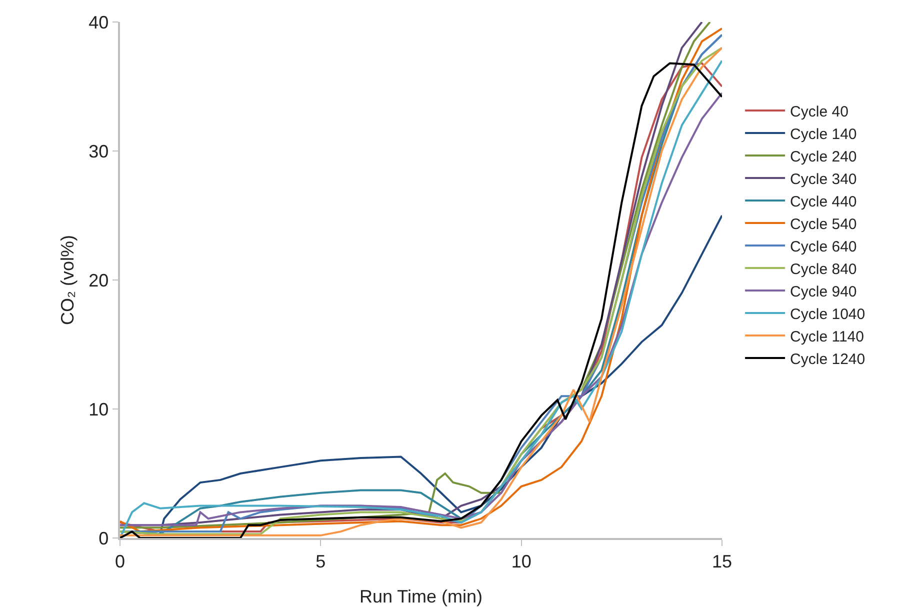 The height and width of the screenshot is (614, 900). Describe the element at coordinates (828, 359) in the screenshot. I see `legend-label: Cycle 1240` at that location.